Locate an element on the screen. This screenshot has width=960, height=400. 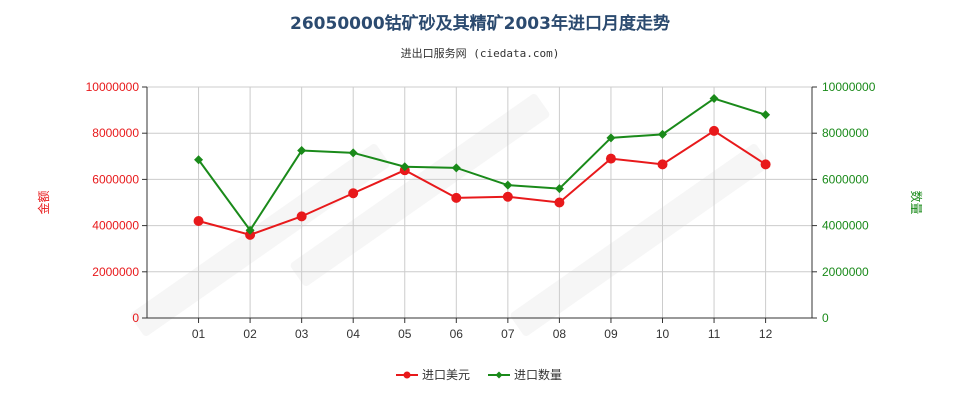
legend-label: 进口美元 is located at coordinates (446, 375).